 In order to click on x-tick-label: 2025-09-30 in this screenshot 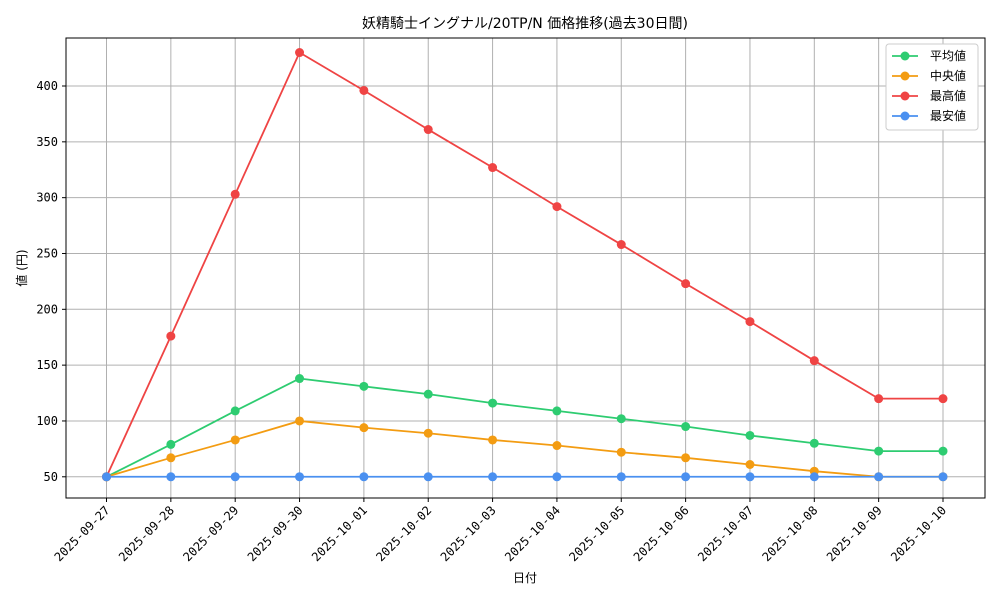, I will do `click(275, 533)`.